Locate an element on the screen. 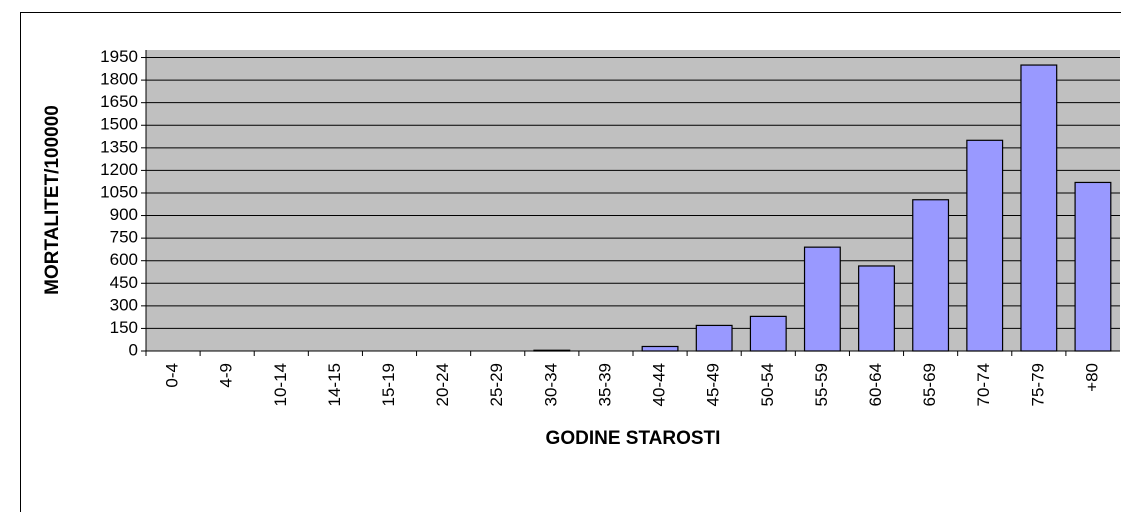 Image resolution: width=1121 pixels, height=512 pixels. y-tick-label: 0 is located at coordinates (133, 349).